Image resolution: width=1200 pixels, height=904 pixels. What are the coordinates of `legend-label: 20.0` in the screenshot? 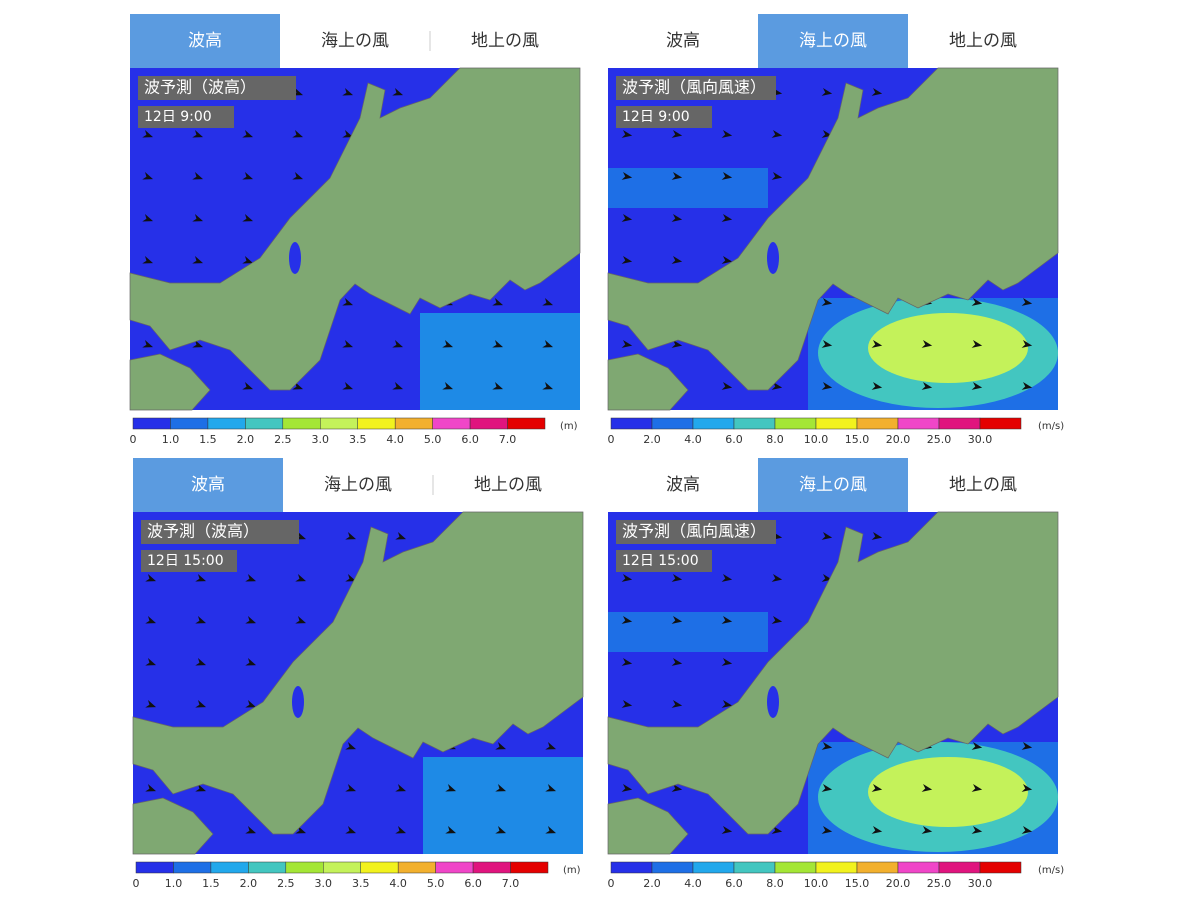 It's located at (898, 883).